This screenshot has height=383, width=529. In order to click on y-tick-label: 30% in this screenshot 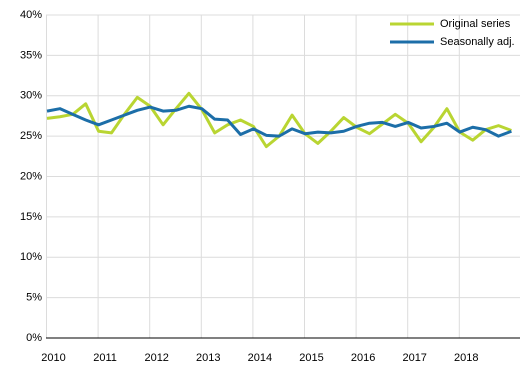, I will do `click(31, 96)`.